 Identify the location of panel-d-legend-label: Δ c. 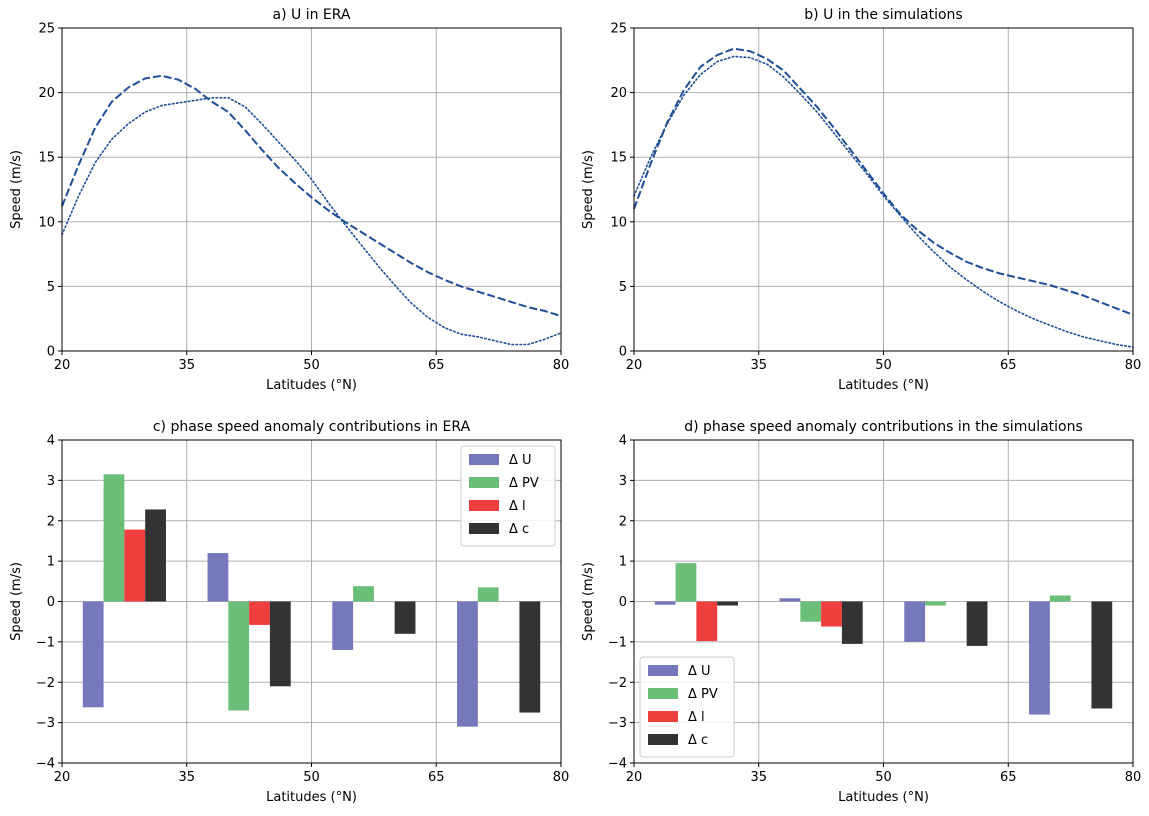
(698, 740).